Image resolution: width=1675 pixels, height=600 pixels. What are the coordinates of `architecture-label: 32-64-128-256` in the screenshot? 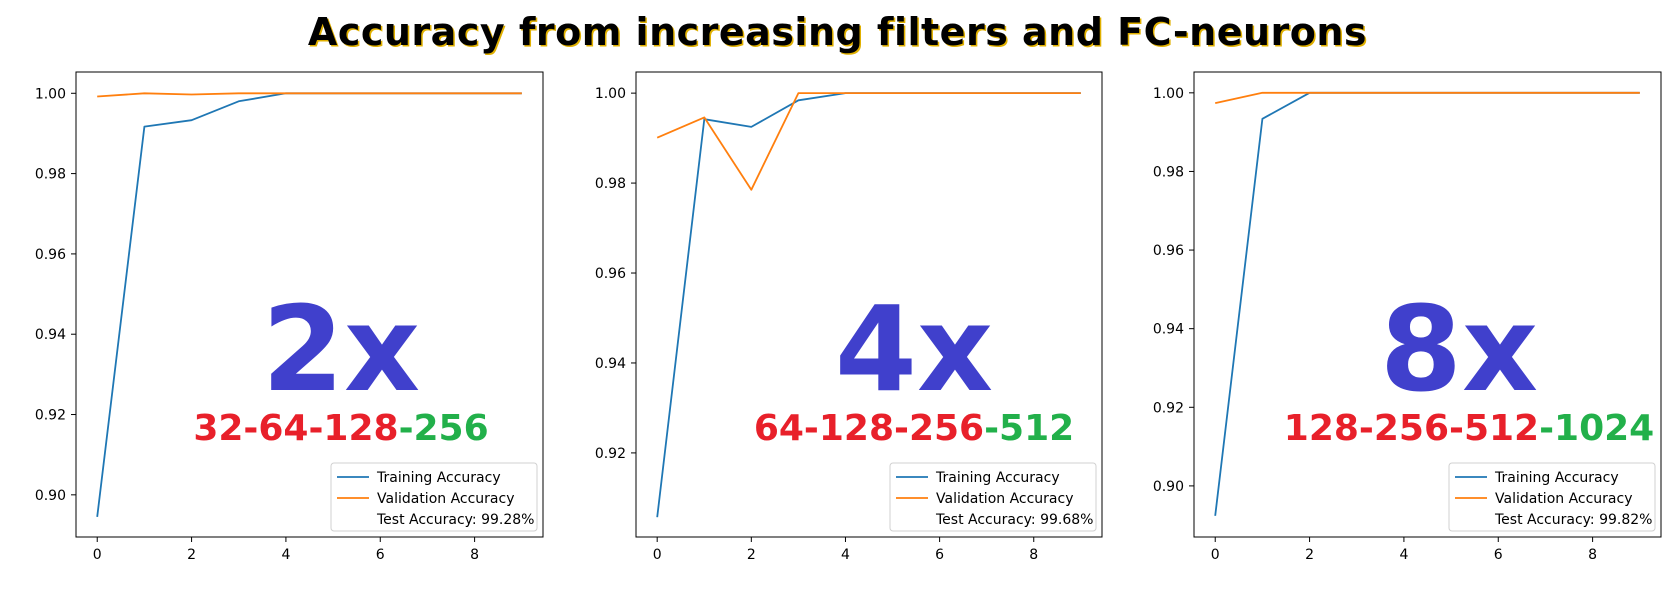 It's located at (340, 428).